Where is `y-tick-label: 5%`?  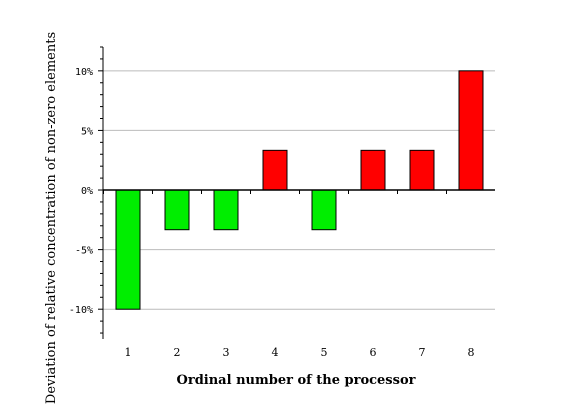 y-tick-label: 5% is located at coordinates (87, 131).